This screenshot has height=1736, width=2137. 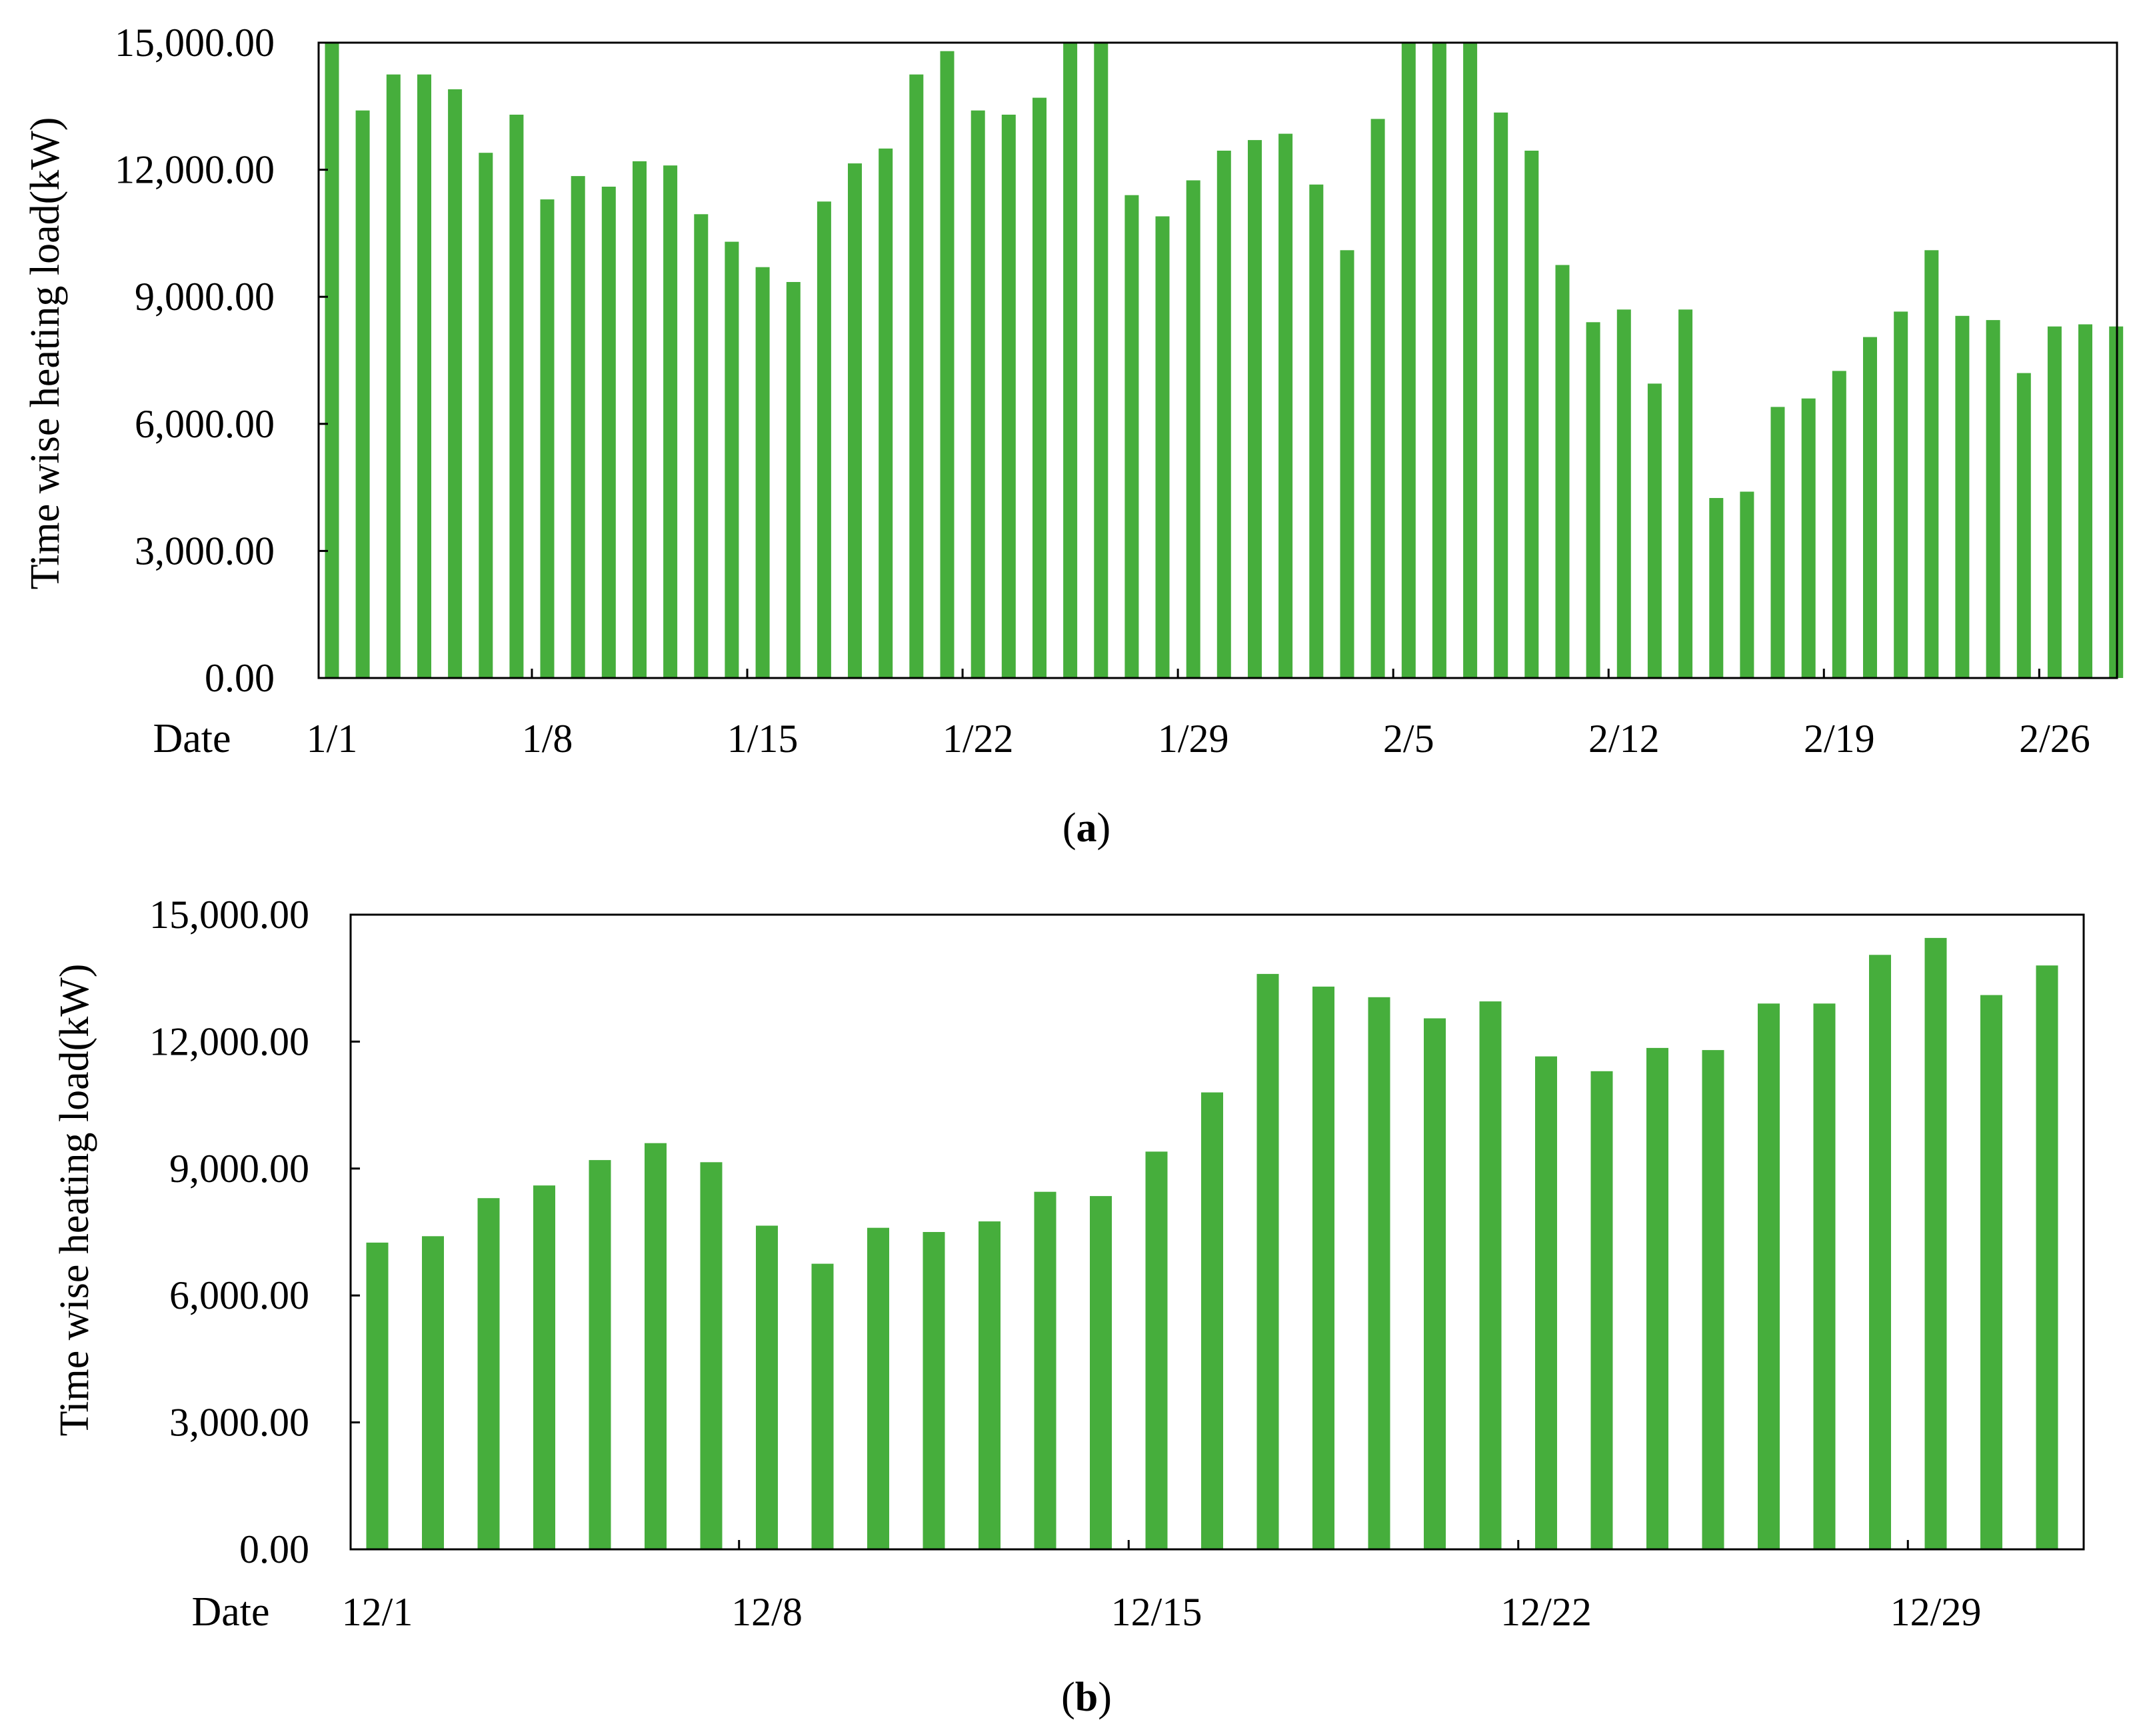 I want to click on chart-b-caption: (b), so click(x=1086, y=1697).